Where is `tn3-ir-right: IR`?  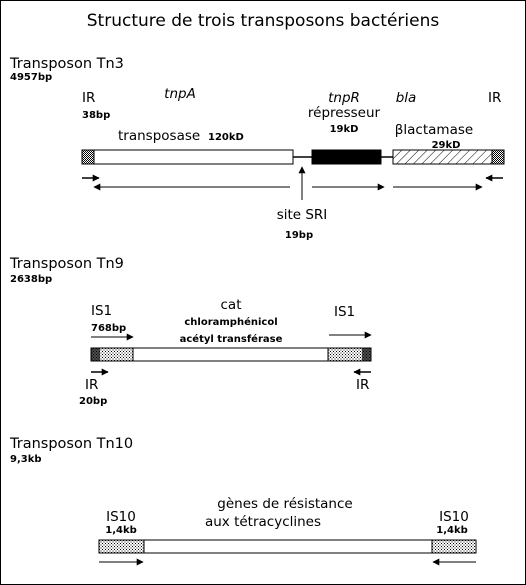
tn3-ir-right: IR is located at coordinates (494, 98).